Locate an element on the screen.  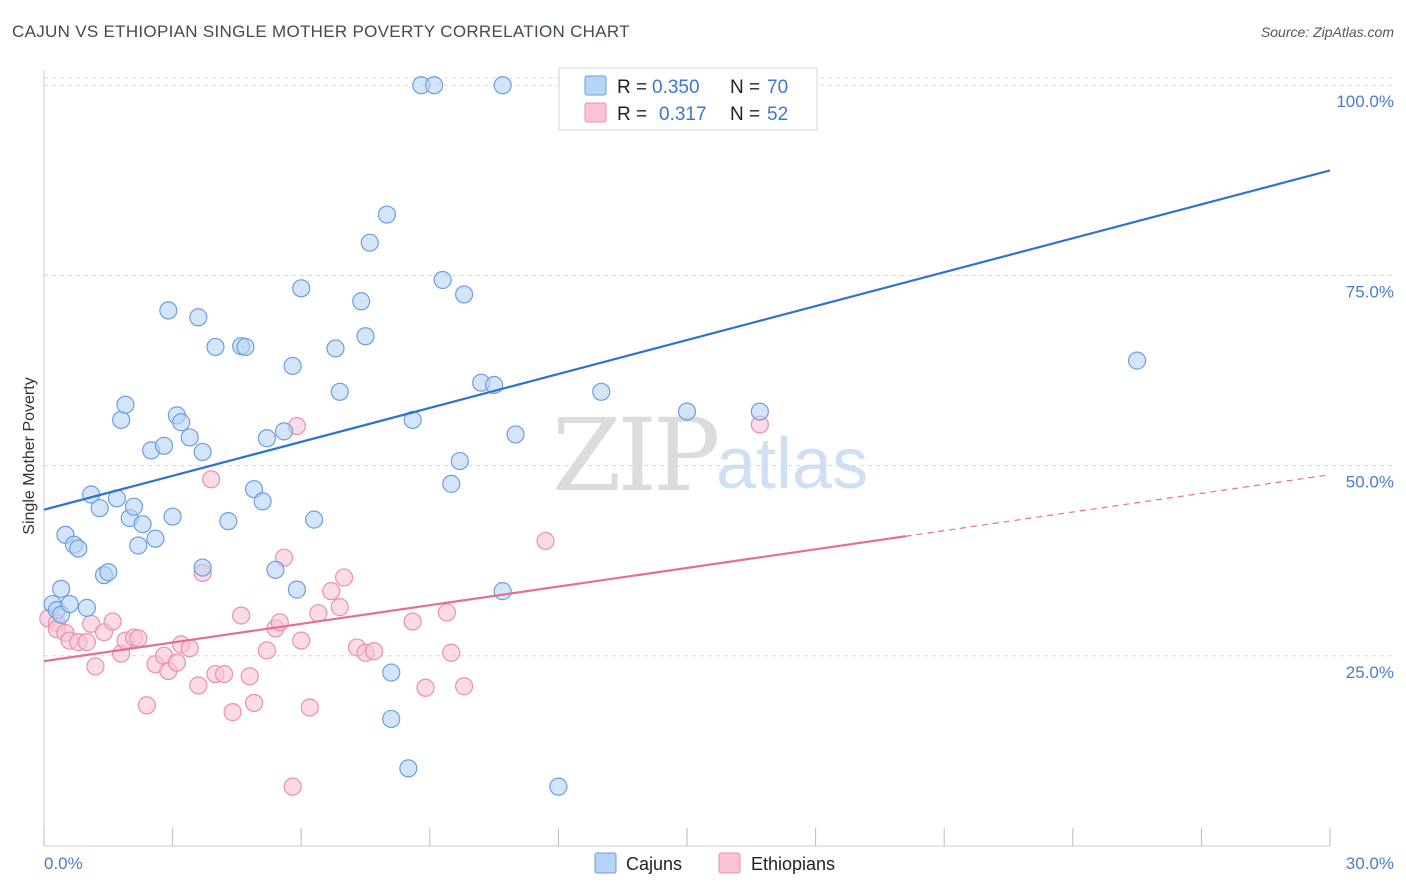
legend-n-value-cajuns: 70 is located at coordinates (777, 87).